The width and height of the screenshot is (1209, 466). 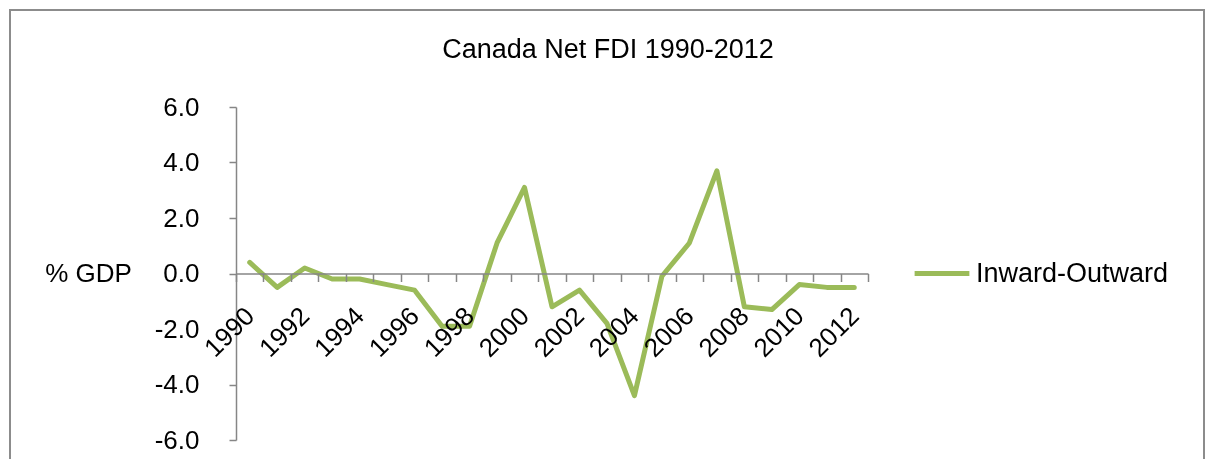 What do you see at coordinates (608, 49) in the screenshot?
I see `chart-title: Canada Net FDI 1990-2012` at bounding box center [608, 49].